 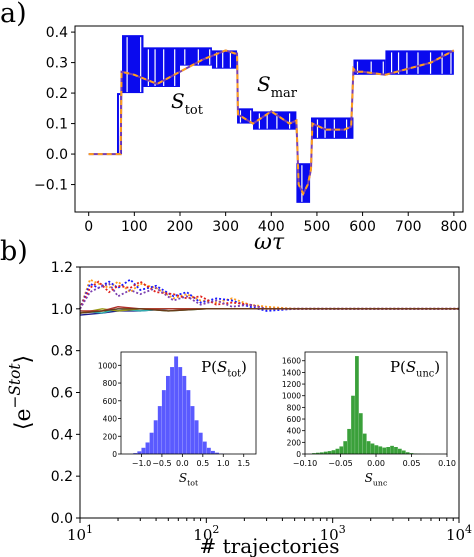 What do you see at coordinates (57, 155) in the screenshot?
I see `y-tick-label: 0.0` at bounding box center [57, 155].